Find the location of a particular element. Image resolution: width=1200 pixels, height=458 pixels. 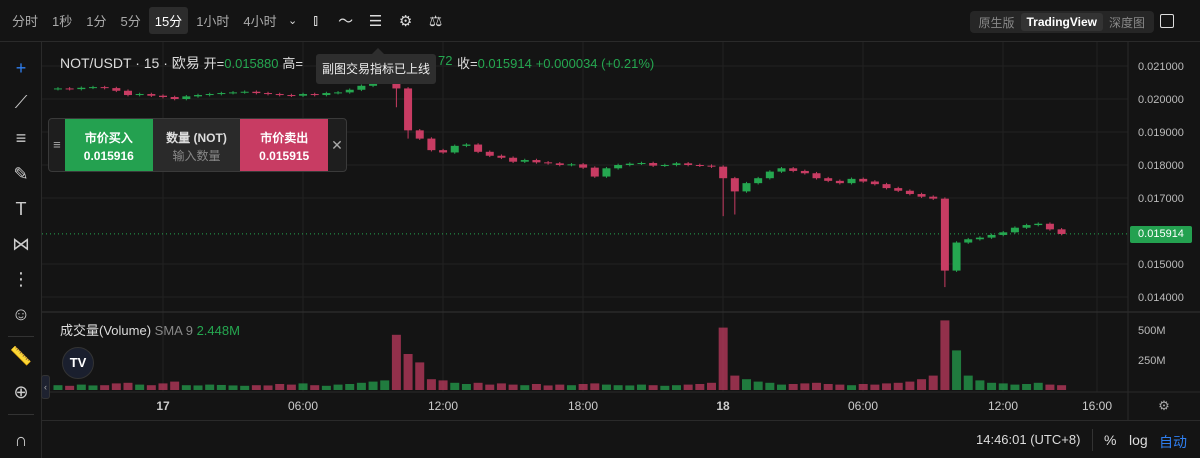

pattern-icon: ⋈ is located at coordinates (21, 244).